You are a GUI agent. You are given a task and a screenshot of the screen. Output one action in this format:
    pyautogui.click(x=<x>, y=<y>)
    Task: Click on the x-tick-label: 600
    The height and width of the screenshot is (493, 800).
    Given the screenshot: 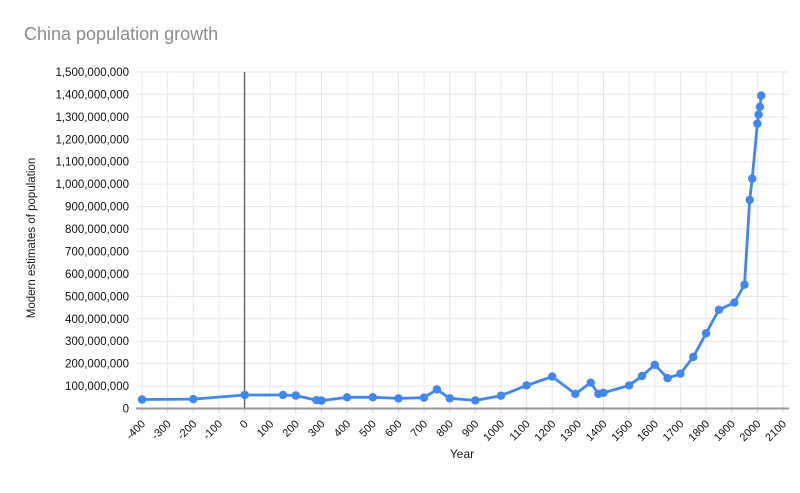 What is the action you would take?
    pyautogui.click(x=393, y=428)
    